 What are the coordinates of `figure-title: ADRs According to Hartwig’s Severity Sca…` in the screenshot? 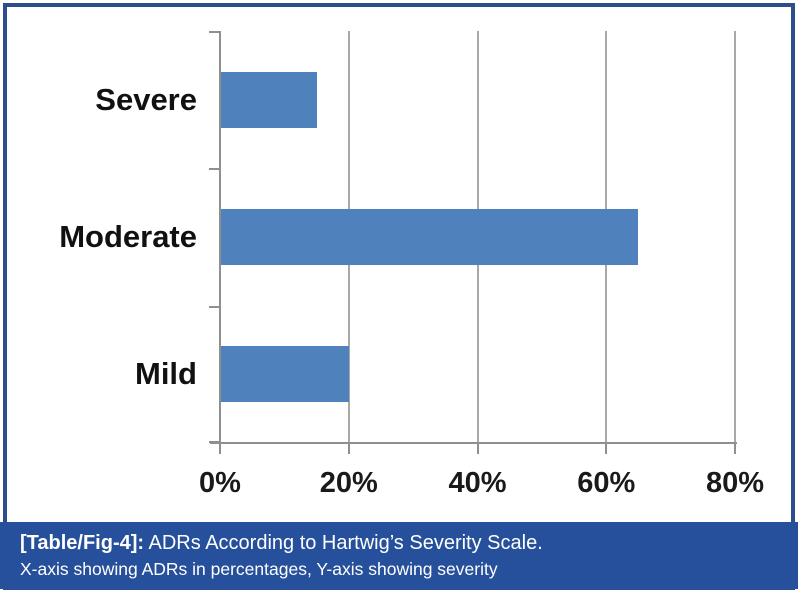 It's located at (343, 543).